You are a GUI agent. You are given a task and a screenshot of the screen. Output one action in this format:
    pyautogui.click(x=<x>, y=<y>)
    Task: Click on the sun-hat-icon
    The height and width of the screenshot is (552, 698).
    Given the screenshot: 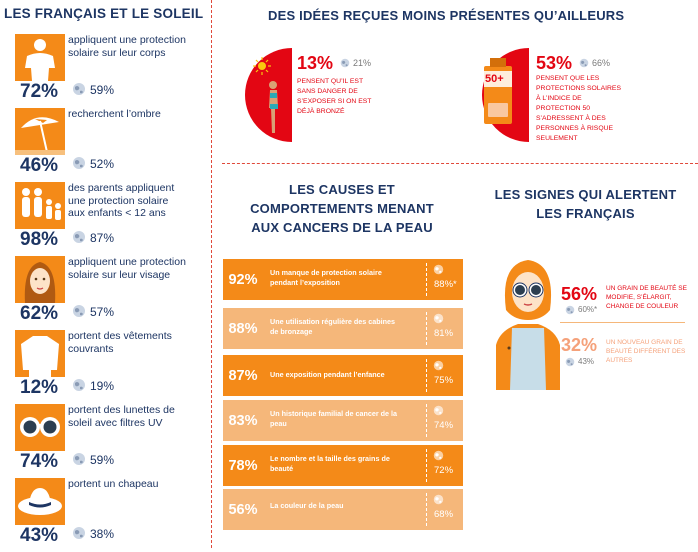 What is the action you would take?
    pyautogui.click(x=40, y=501)
    